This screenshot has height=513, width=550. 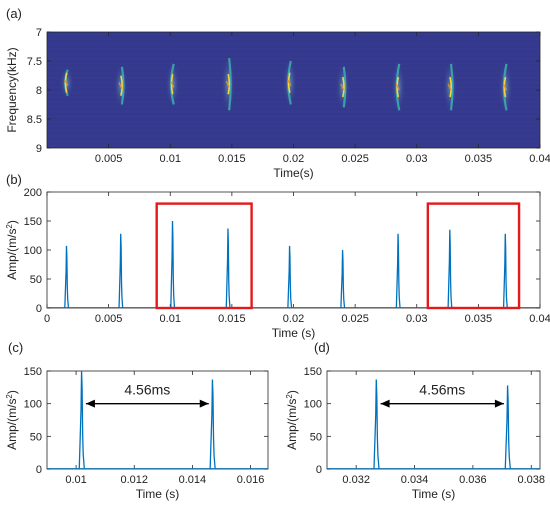 What do you see at coordinates (33, 193) in the screenshot?
I see `y-tick-label: 200` at bounding box center [33, 193].